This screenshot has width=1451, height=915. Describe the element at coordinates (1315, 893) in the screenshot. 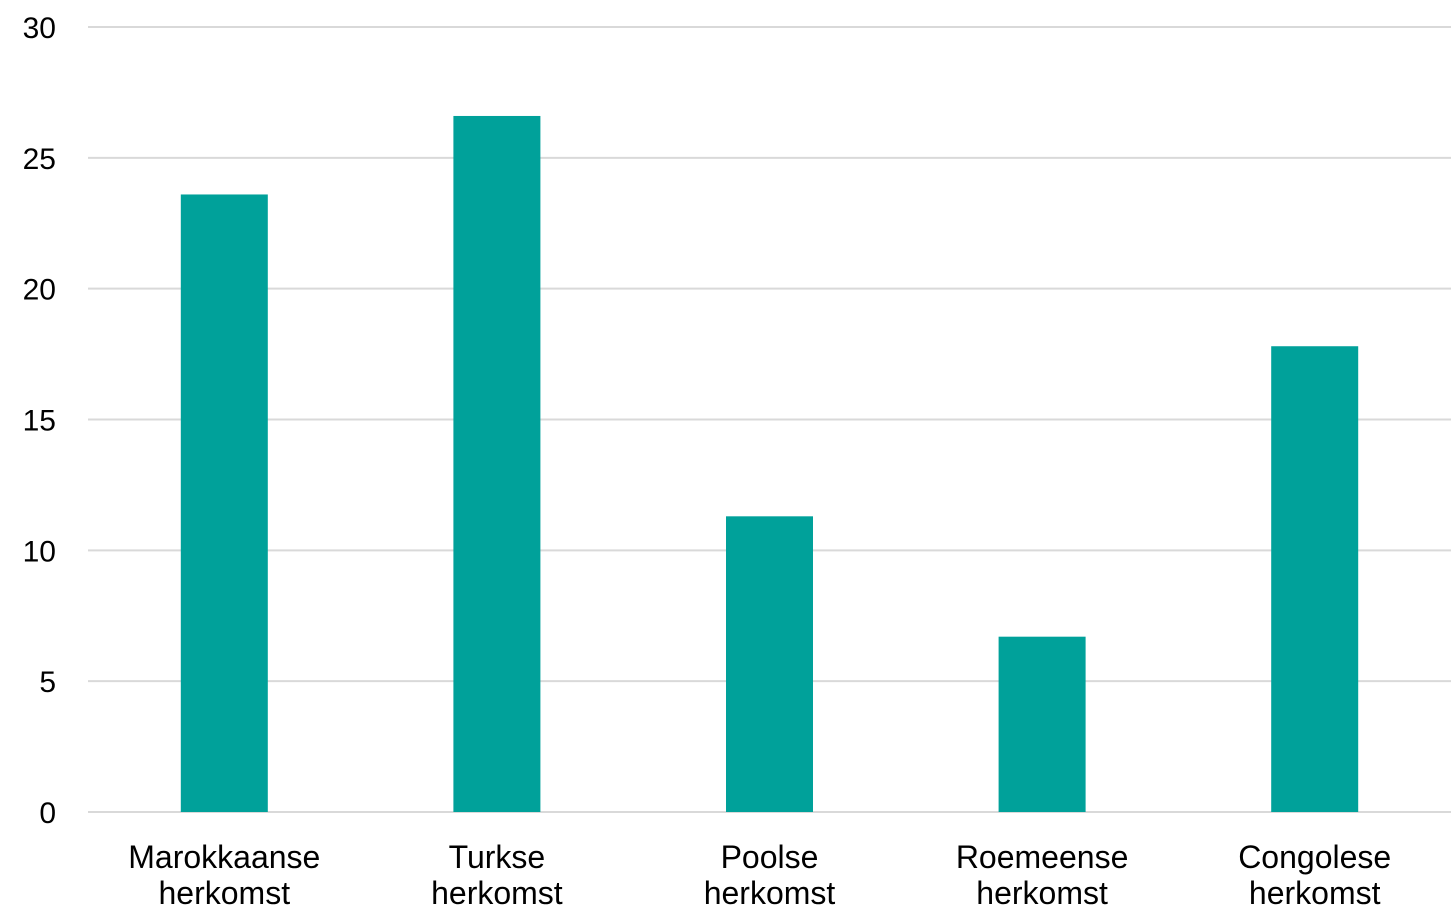

I see `category-label-line-4-1: herkomst` at that location.